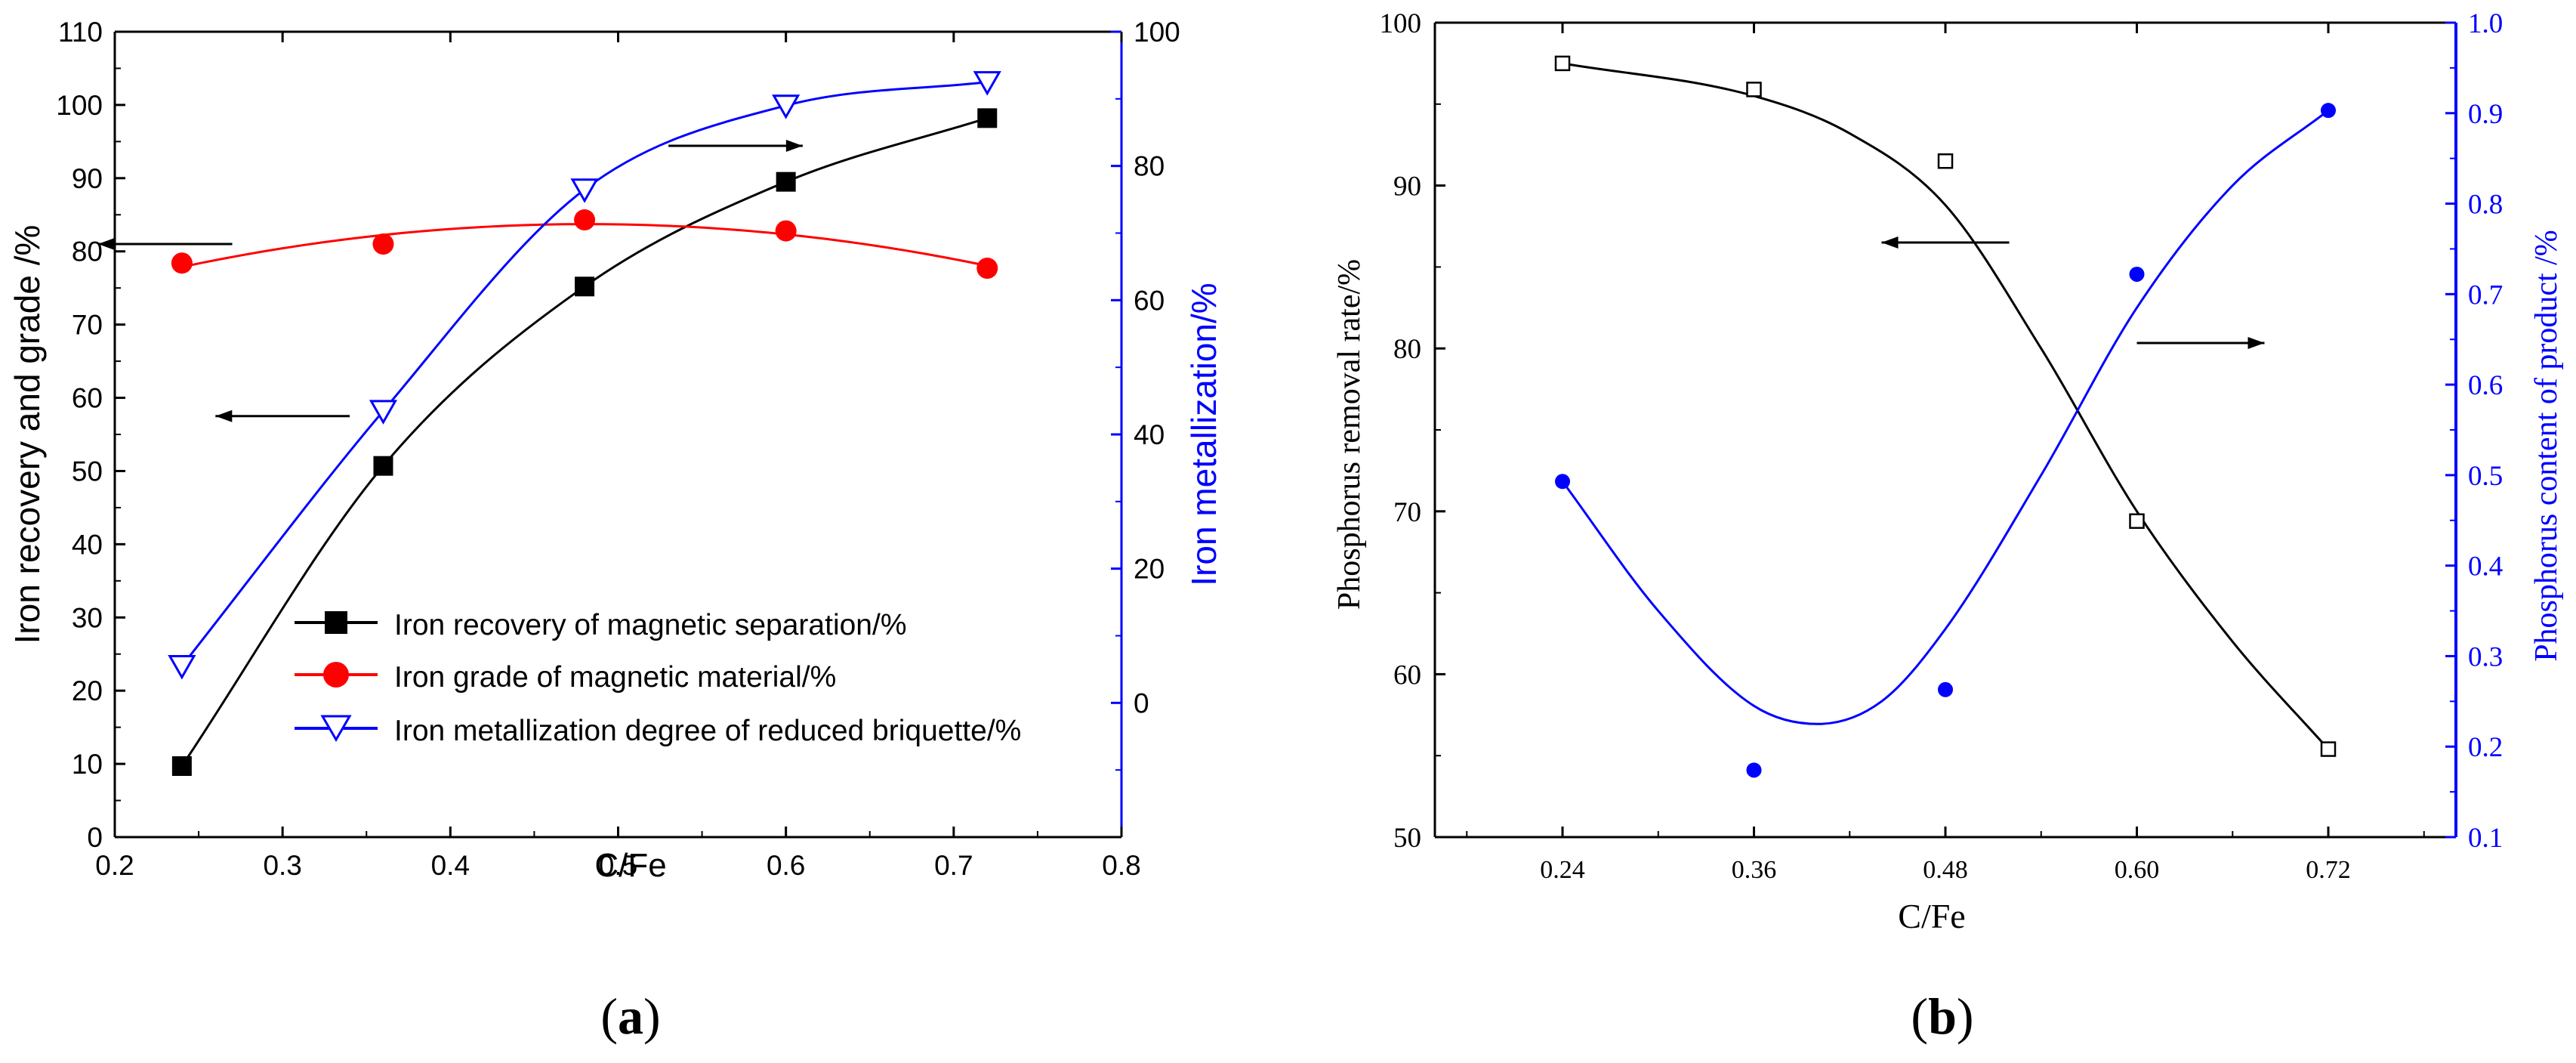  What do you see at coordinates (953, 865) in the screenshot?
I see `x-tick-label: 0.7` at bounding box center [953, 865].